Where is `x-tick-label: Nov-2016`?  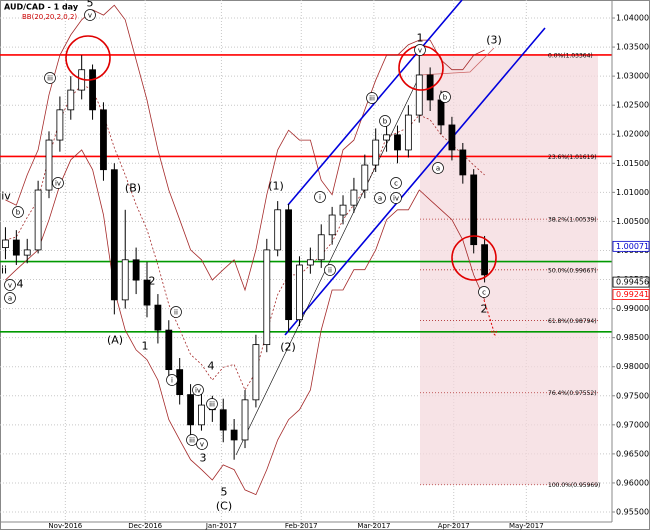
x-tick-label: Nov-2016 is located at coordinates (65, 526).